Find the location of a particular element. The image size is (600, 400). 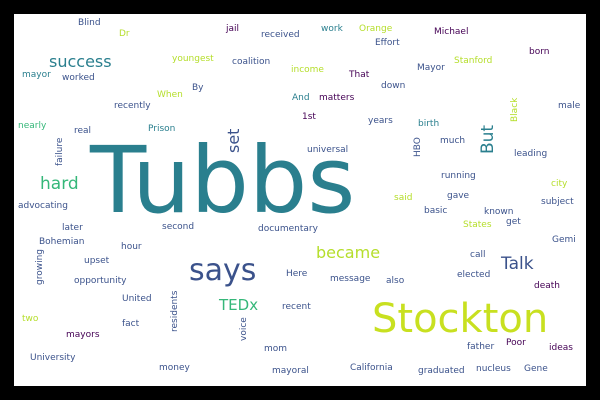

word-gave: gave is located at coordinates (458, 196).